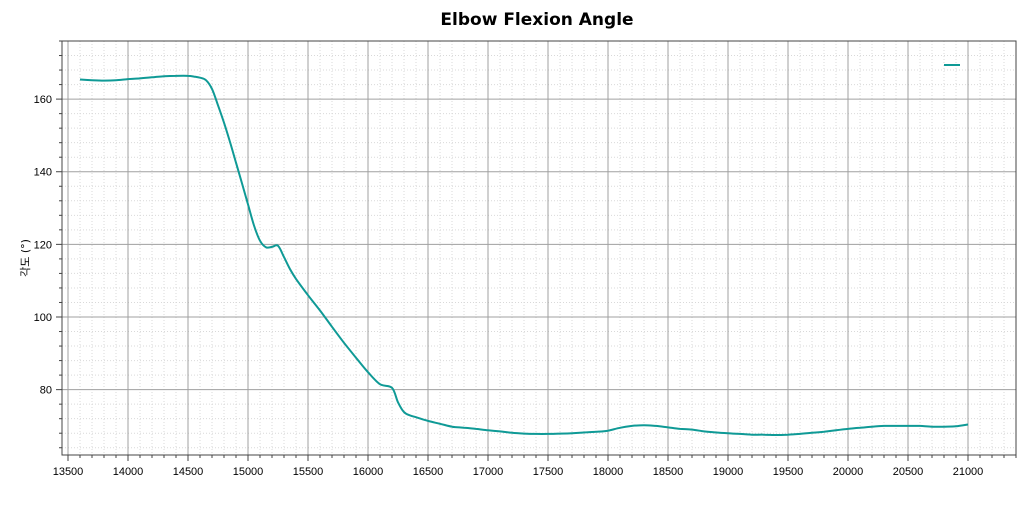 This screenshot has height=512, width=1024. Describe the element at coordinates (668, 472) in the screenshot. I see `x-tick-label: 18500` at that location.